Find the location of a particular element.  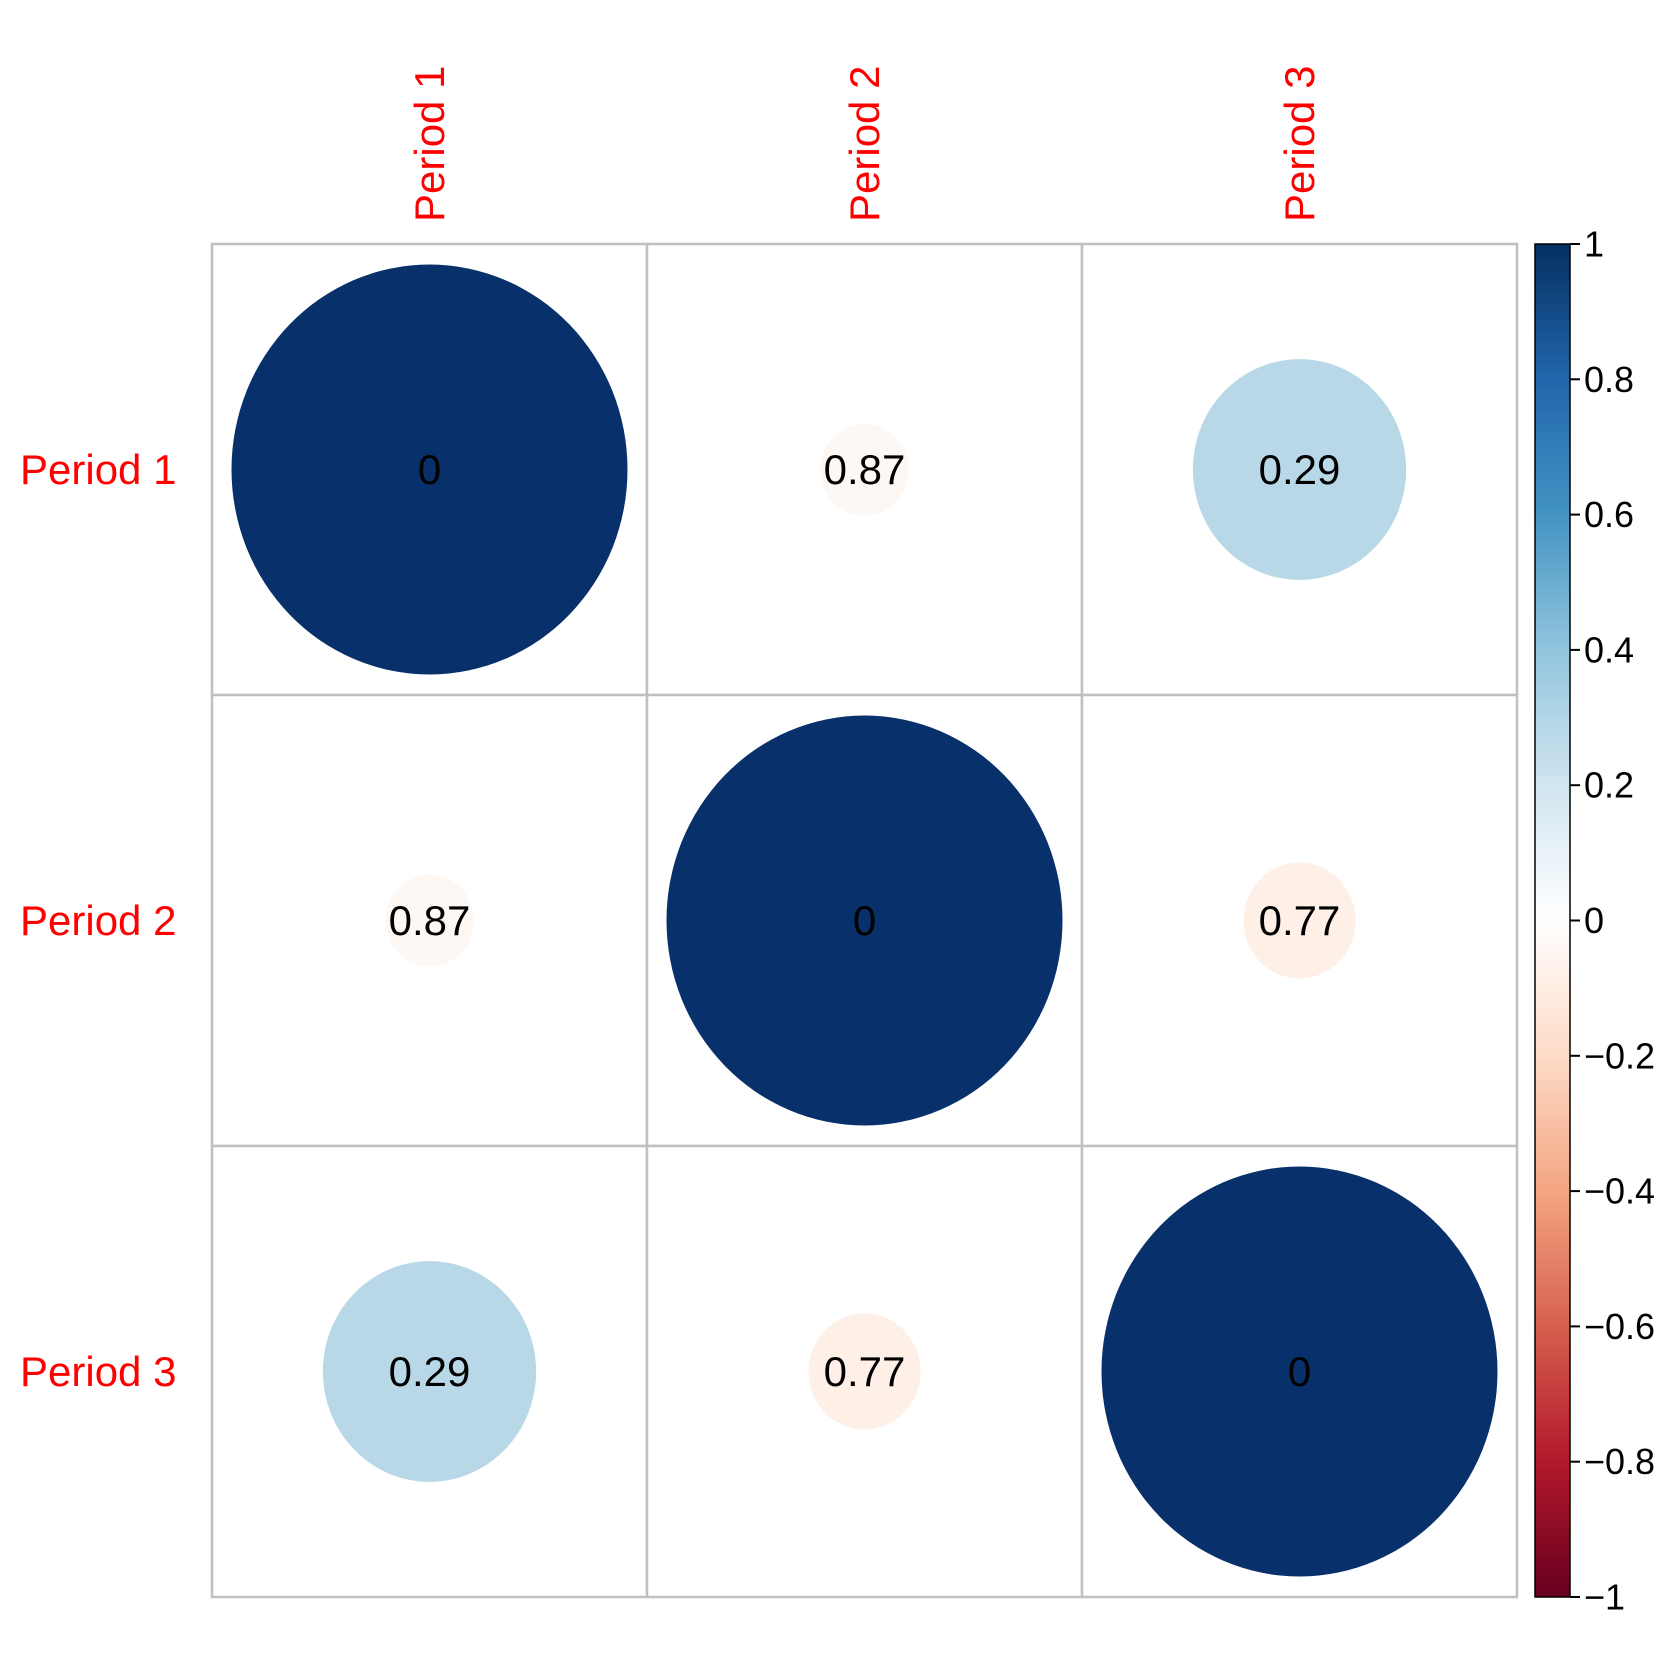

row-labels: Period 1 Period 2 Period 3 is located at coordinates (98, 920).